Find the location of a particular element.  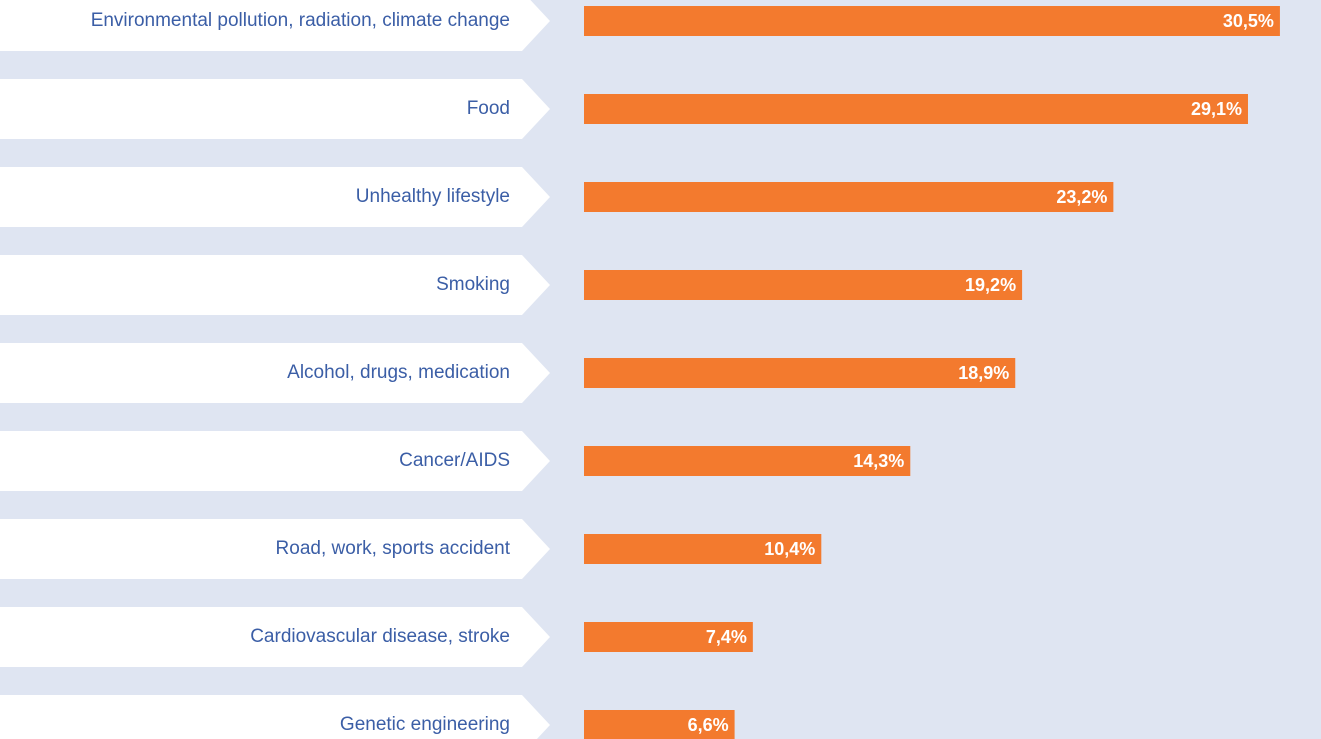

category-label: Alcohol, drugs, medication is located at coordinates (398, 372).